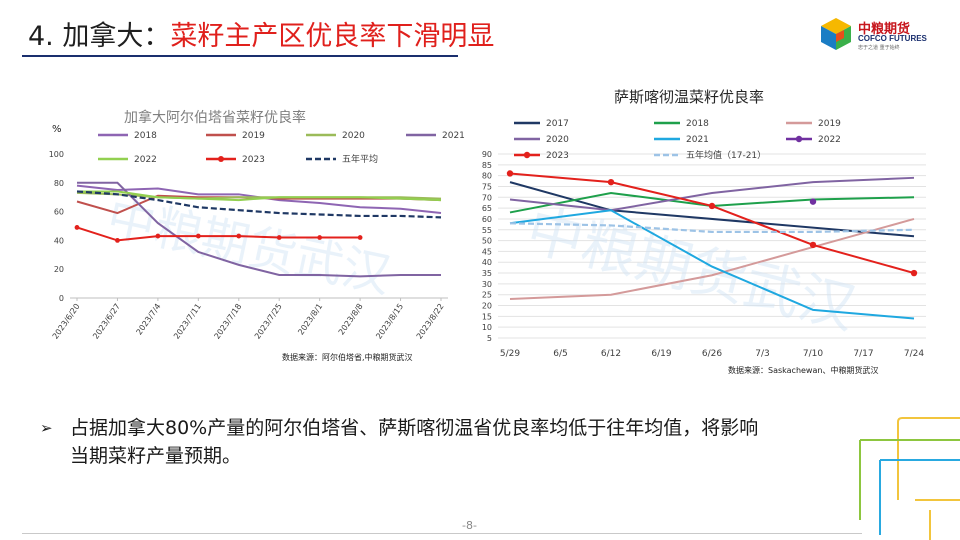 The image size is (960, 540). Describe the element at coordinates (836, 34) in the screenshot. I see `cofco-cube-icon` at that location.